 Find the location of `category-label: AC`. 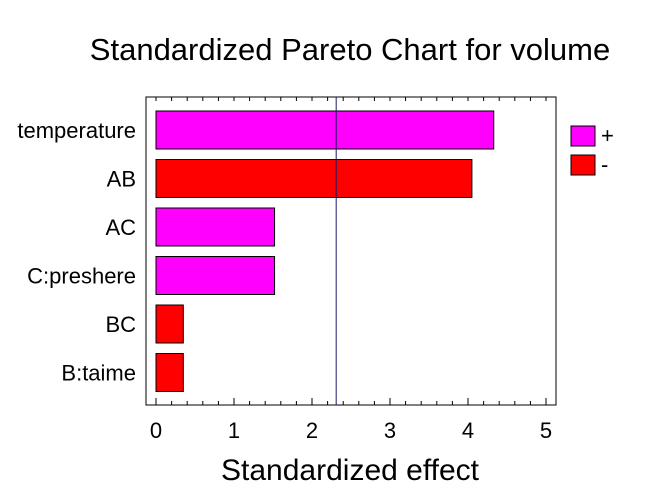

category-label: AC is located at coordinates (120, 227).